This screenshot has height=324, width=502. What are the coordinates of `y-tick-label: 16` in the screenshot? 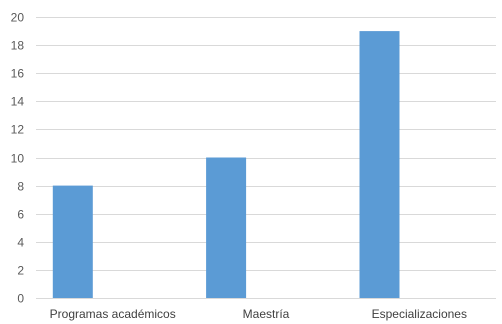 It's located at (18, 74).